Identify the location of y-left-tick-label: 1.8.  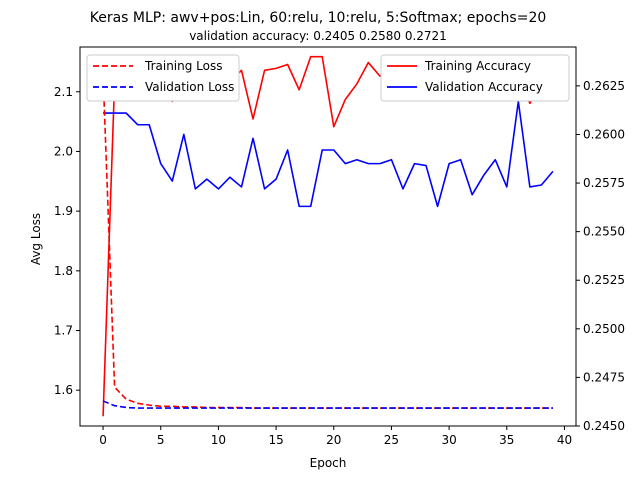
(63, 271).